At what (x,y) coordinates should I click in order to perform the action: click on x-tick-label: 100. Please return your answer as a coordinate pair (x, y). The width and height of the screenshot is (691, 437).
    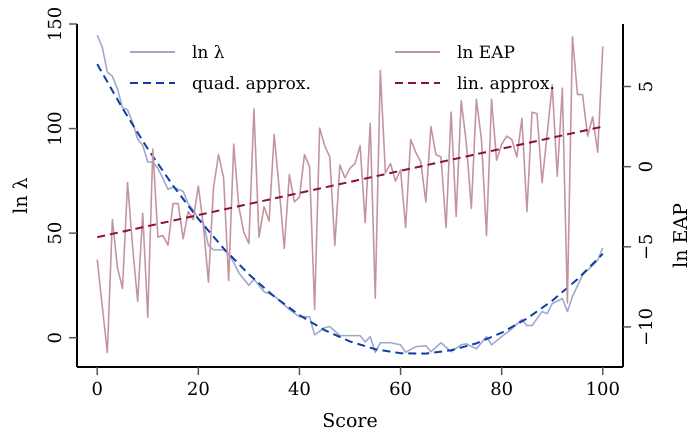
    Looking at the image, I should click on (603, 389).